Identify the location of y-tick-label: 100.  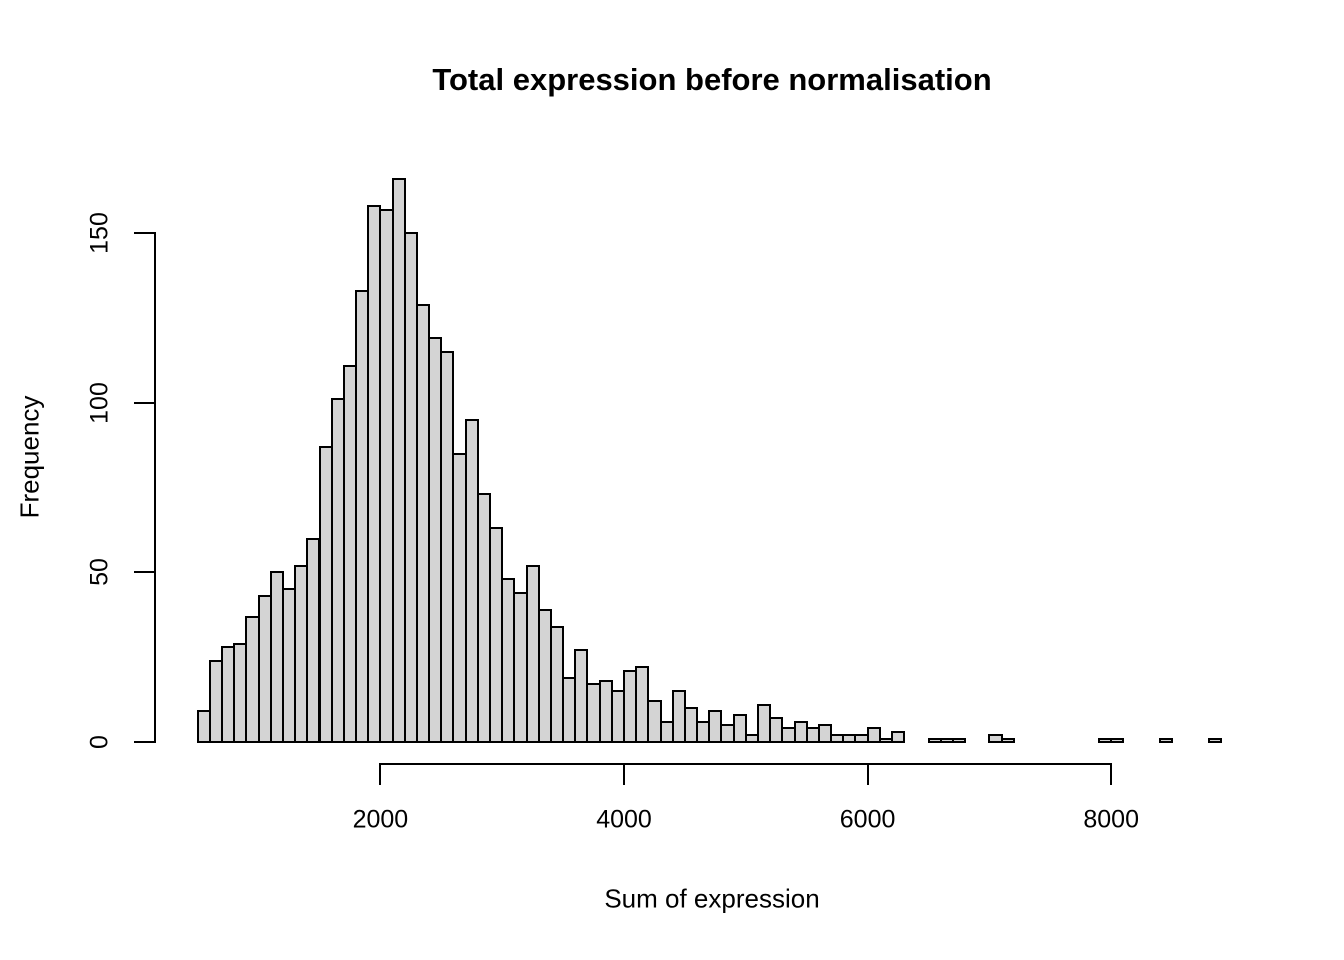
(99, 403).